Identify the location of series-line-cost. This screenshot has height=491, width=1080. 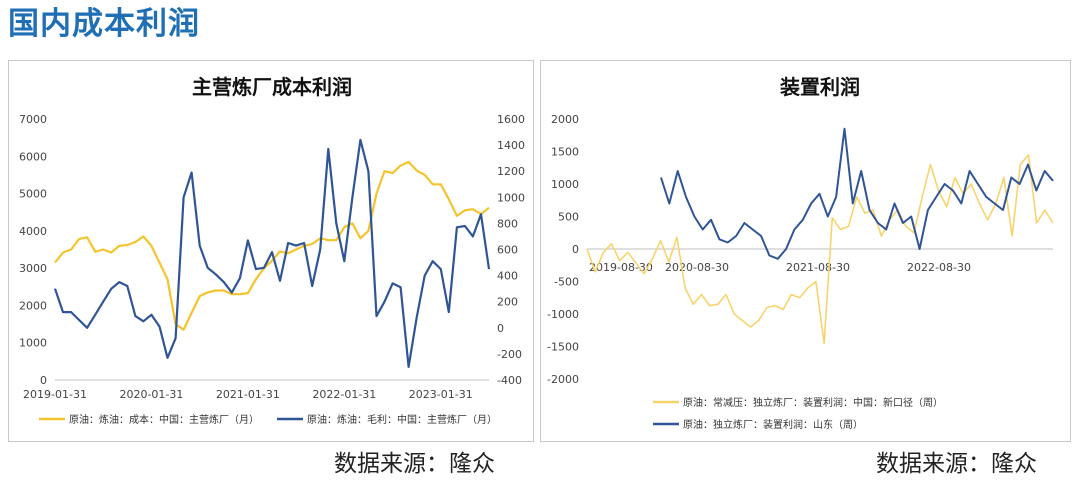
(272, 245).